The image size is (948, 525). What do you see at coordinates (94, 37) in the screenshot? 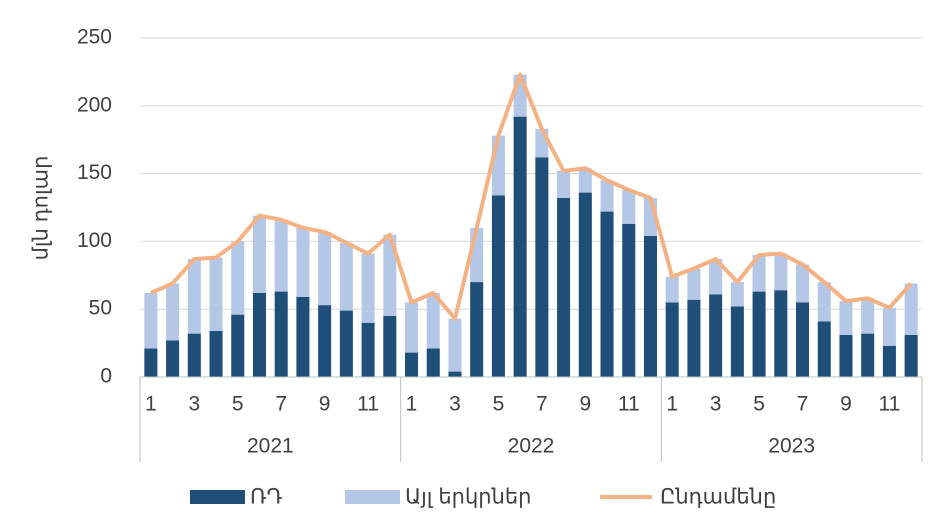
I see `y-tick-label: 250` at bounding box center [94, 37].